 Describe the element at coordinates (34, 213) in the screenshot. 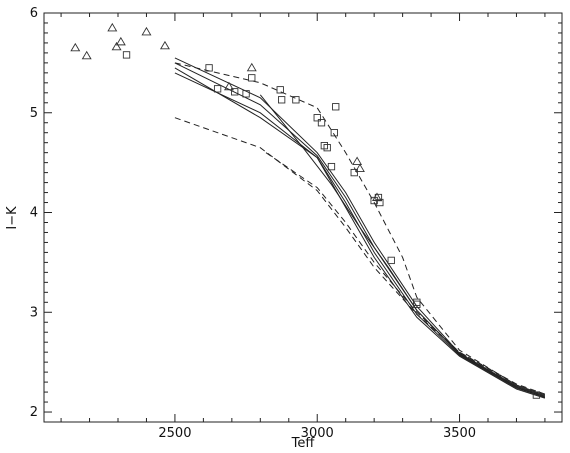

I see `y-tick-label: 4` at that location.